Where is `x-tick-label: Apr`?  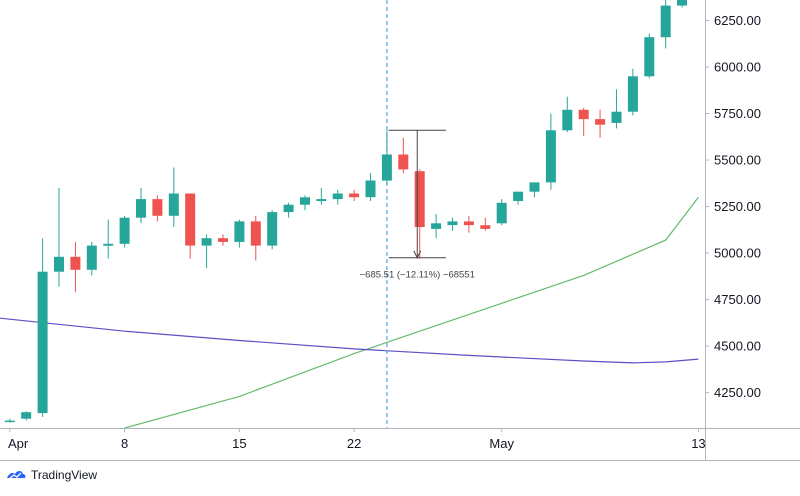
x-tick-label: Apr is located at coordinates (18, 443).